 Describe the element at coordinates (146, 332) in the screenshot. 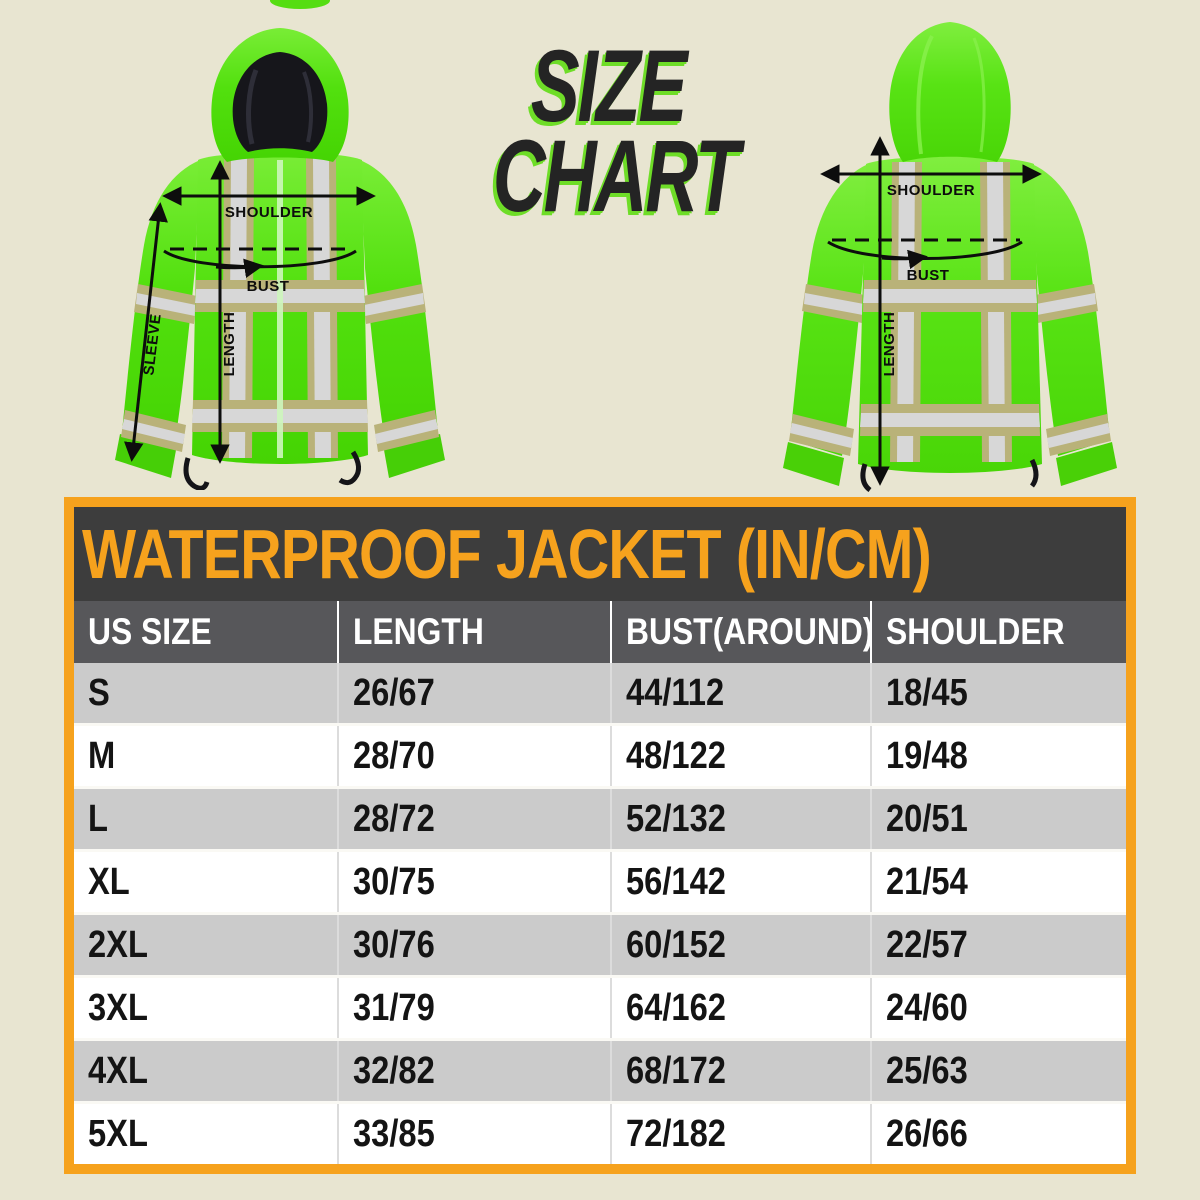

I see `front-sleeve-arrow` at that location.